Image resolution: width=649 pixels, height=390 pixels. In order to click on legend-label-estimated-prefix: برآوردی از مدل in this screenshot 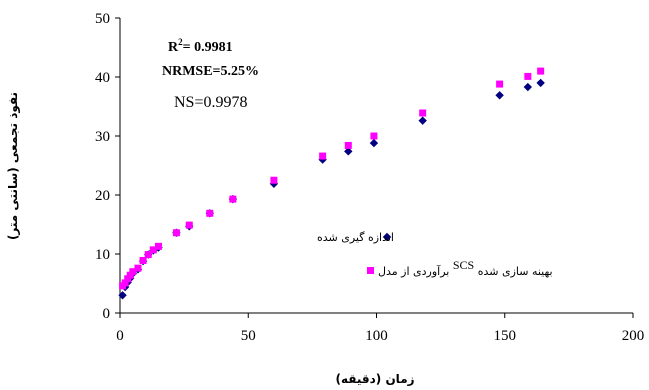, I will do `click(415, 271)`.